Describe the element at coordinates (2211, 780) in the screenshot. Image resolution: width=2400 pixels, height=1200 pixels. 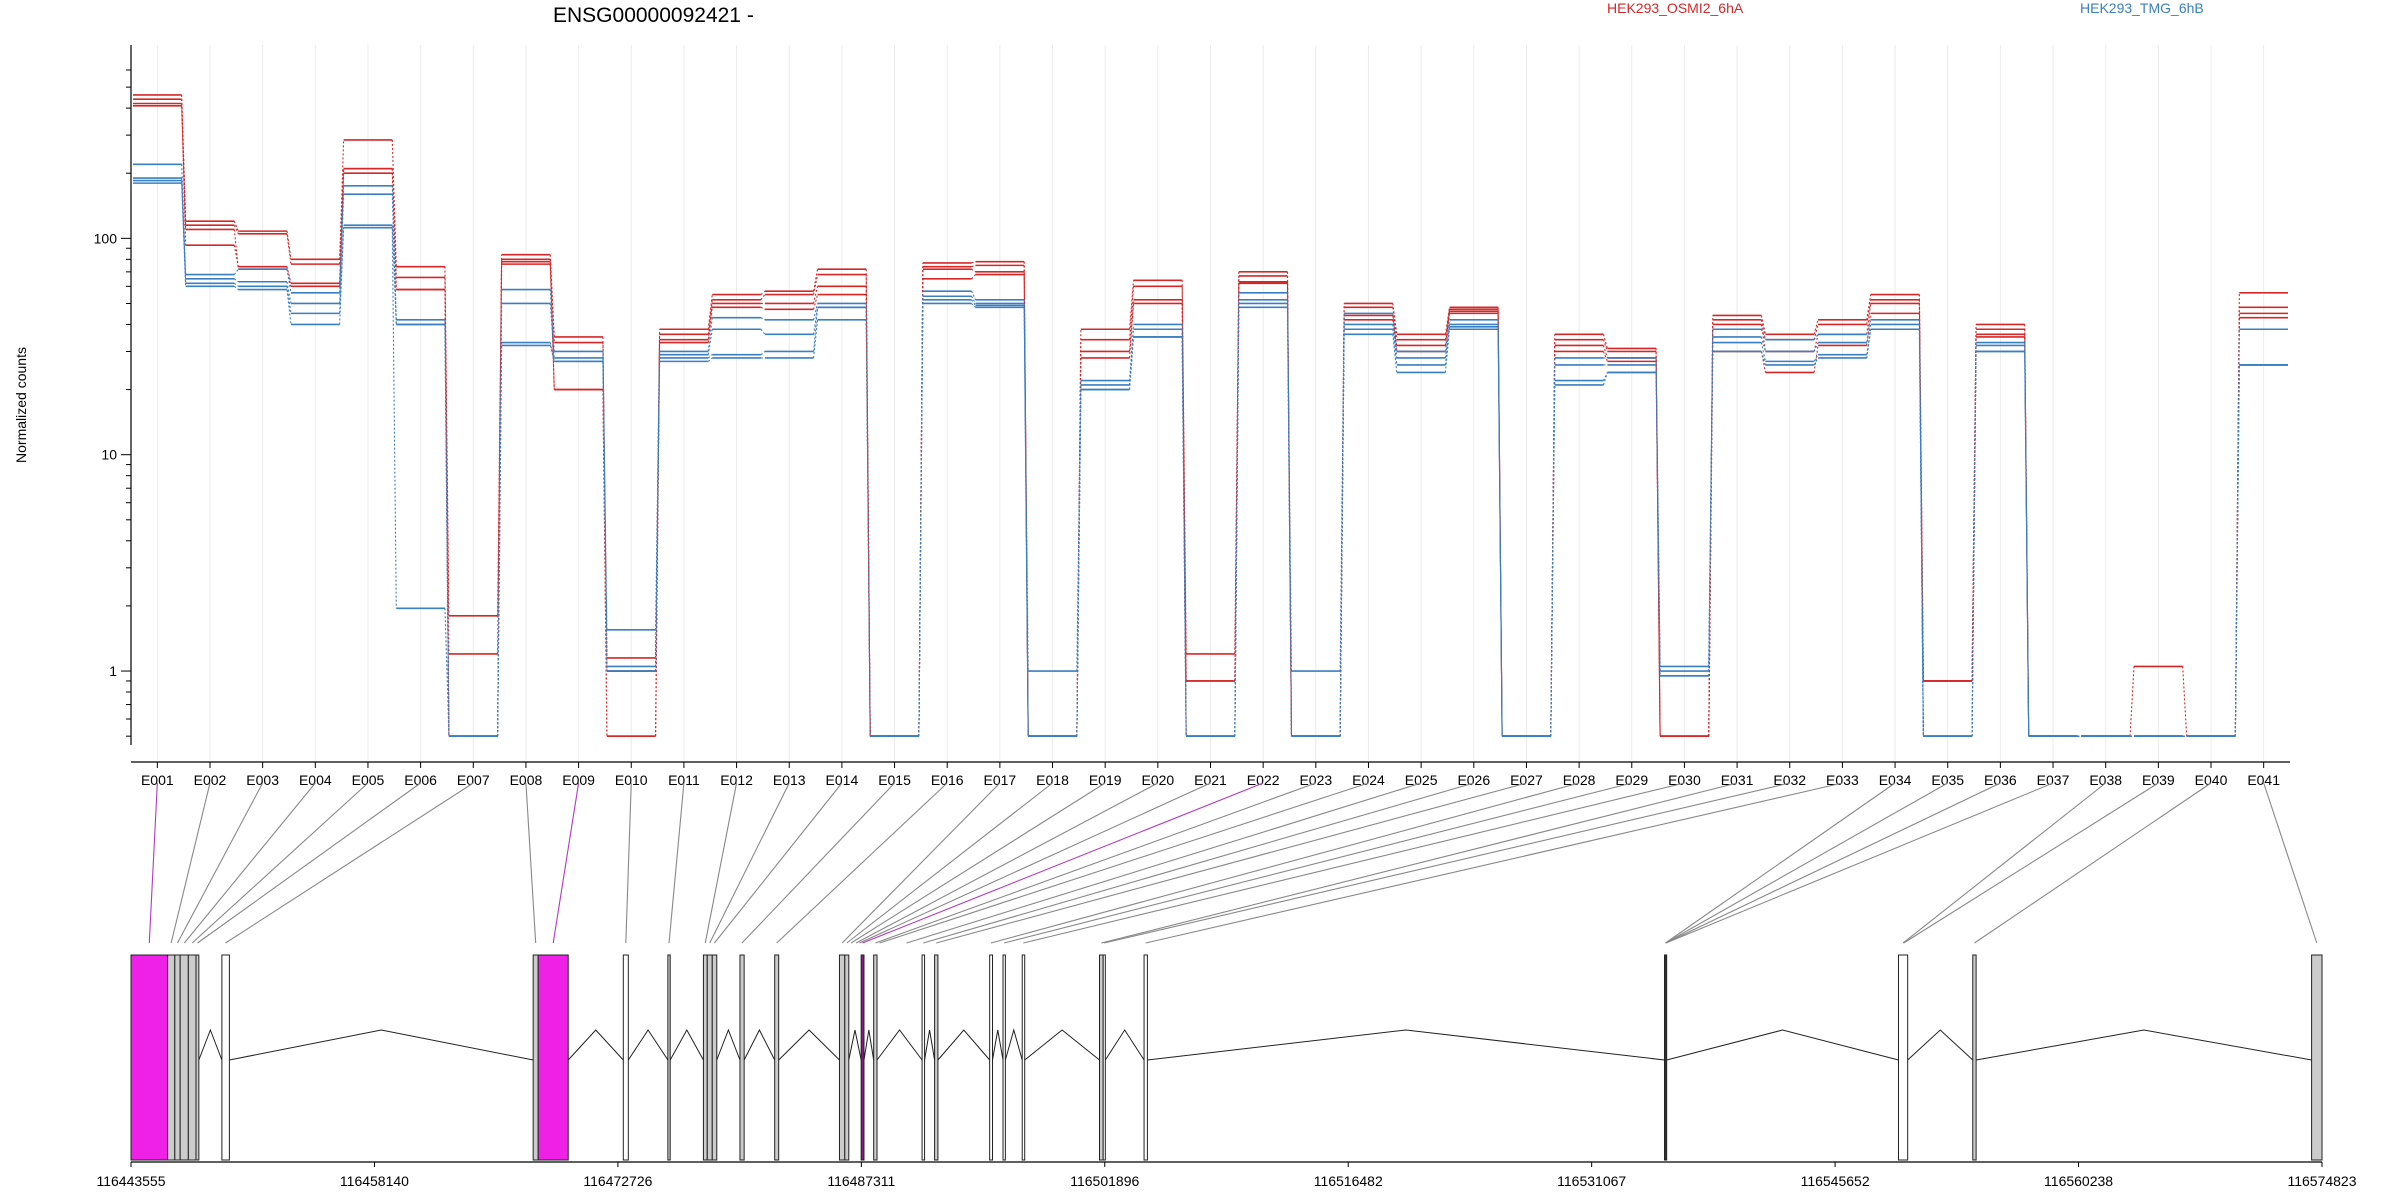
I see `x-tick-label: E040` at that location.